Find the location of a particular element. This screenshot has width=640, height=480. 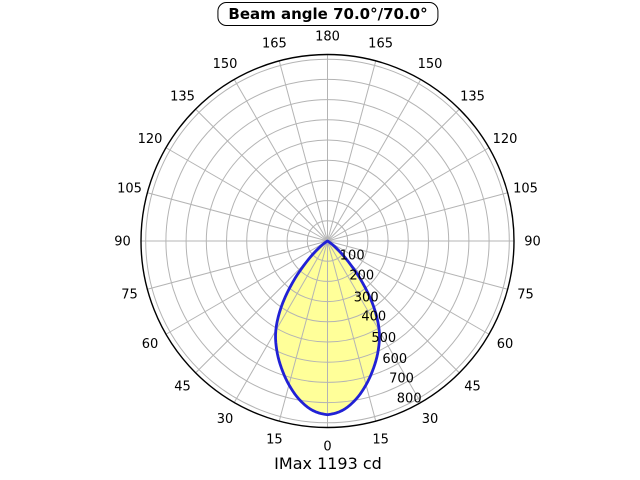

page-title: Beam angle 70.0°/70.0° is located at coordinates (328, 14).